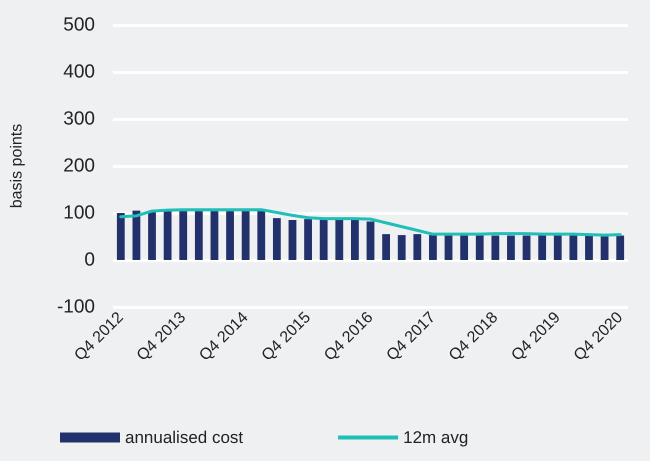 The width and height of the screenshot is (650, 461). What do you see at coordinates (79, 213) in the screenshot?
I see `y-tick-label: 100` at bounding box center [79, 213].